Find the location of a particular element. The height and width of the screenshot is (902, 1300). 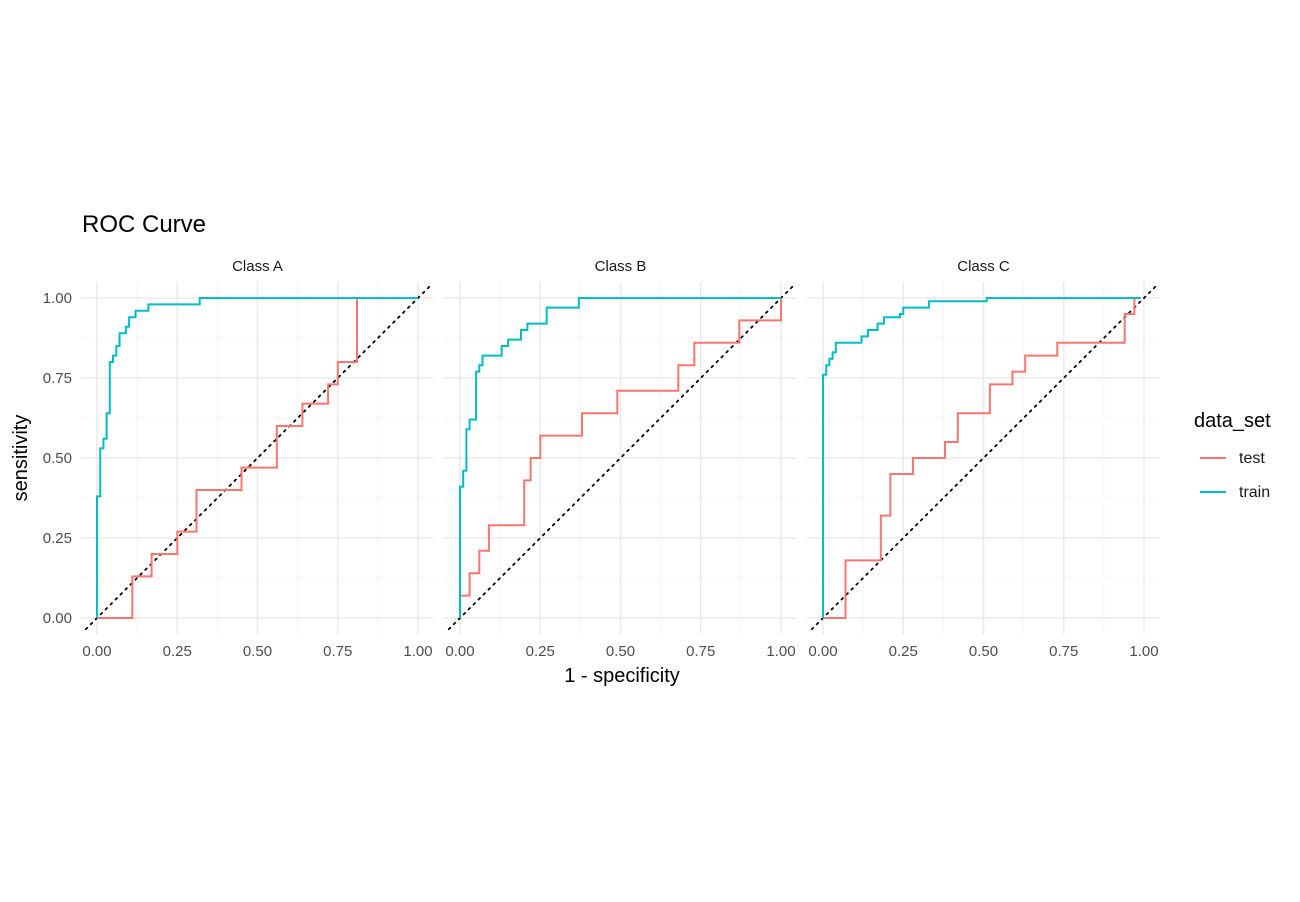

y-tick-label: 0.50 is located at coordinates (57, 458).